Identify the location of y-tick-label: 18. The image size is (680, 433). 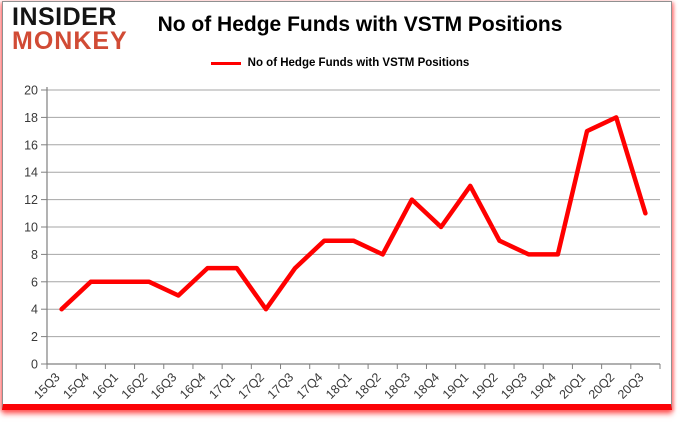
(31, 118).